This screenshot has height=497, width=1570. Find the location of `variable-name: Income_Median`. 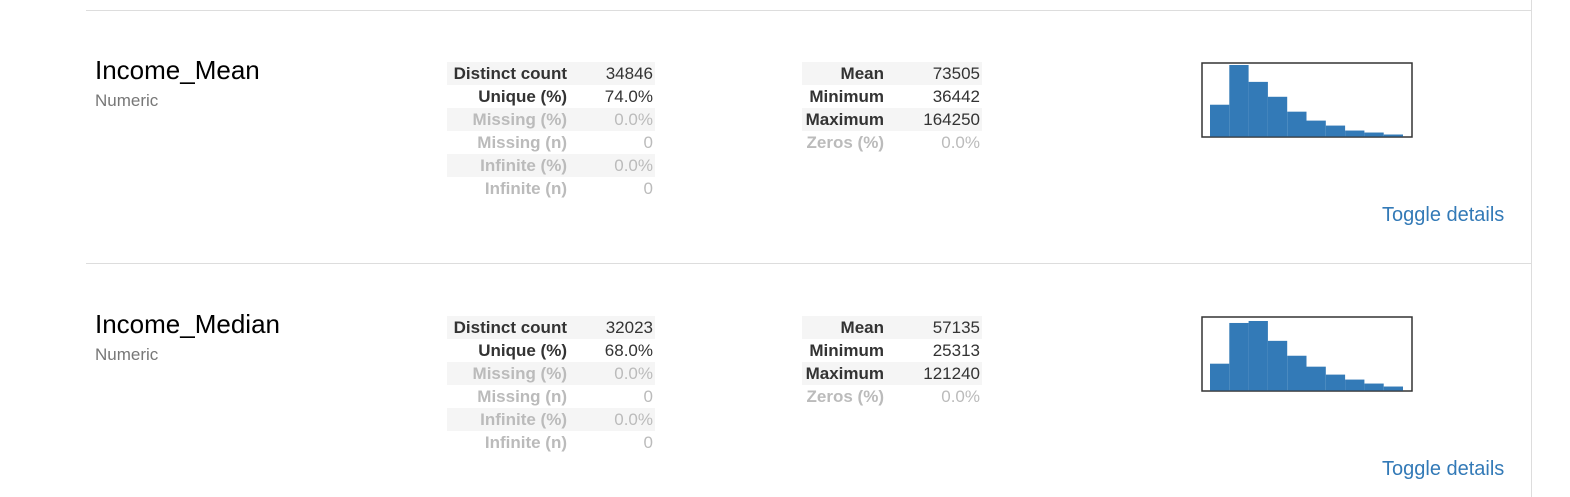

variable-name: Income_Median is located at coordinates (187, 324).